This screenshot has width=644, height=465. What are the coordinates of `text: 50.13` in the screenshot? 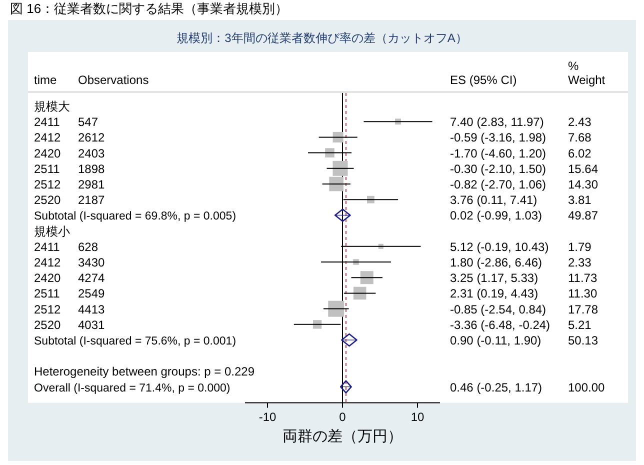 It's located at (583, 341).